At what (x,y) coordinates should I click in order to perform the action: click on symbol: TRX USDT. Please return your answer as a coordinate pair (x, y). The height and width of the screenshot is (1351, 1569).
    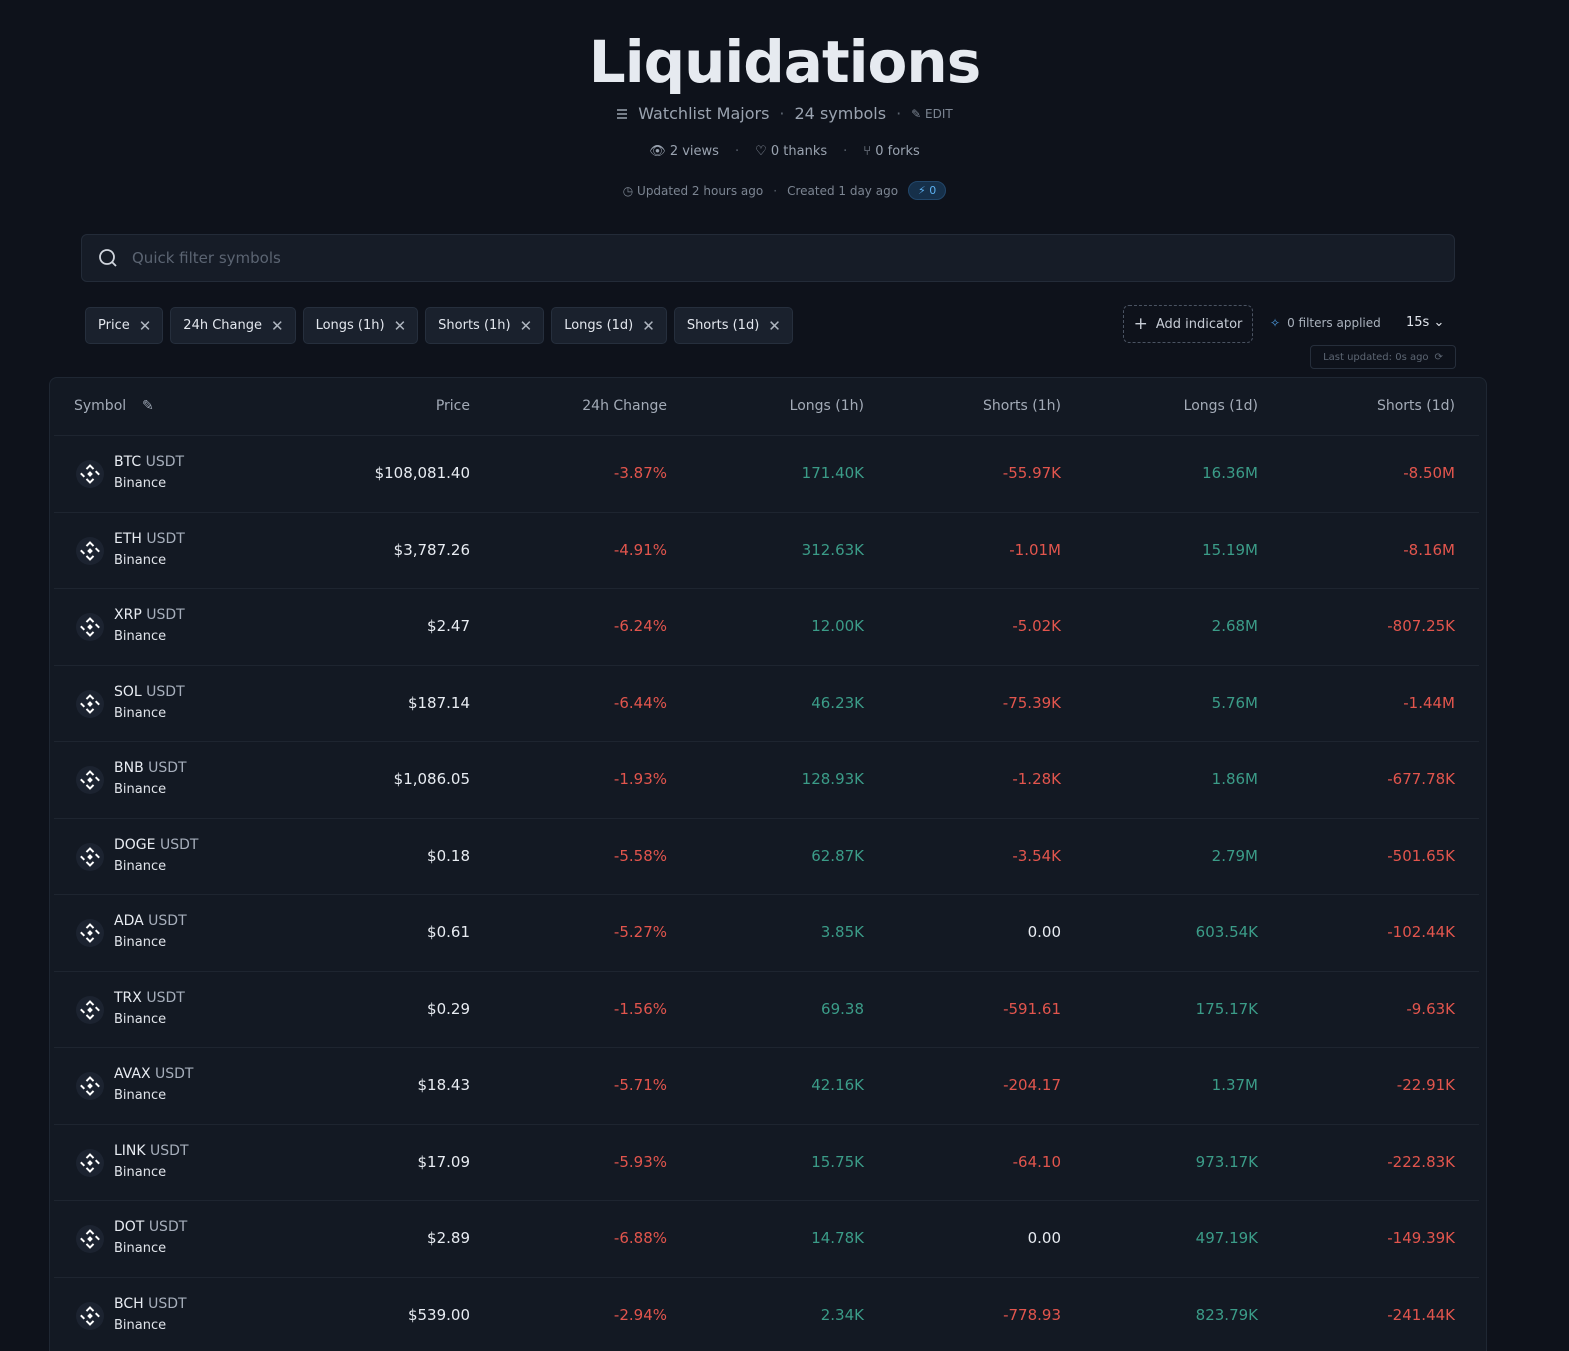
    Looking at the image, I should click on (149, 998).